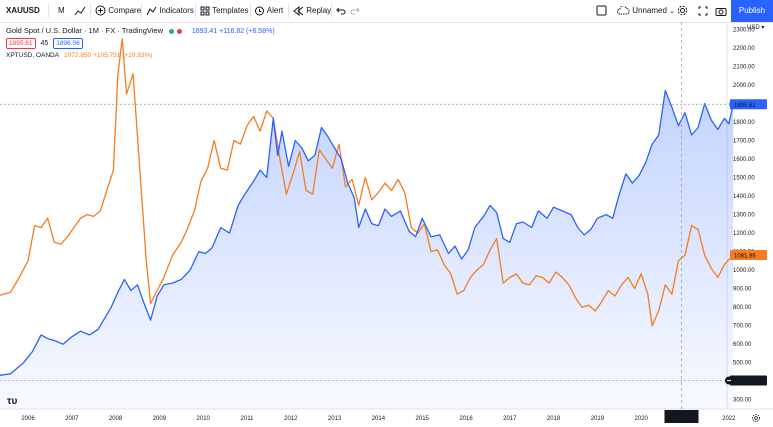 This screenshot has width=773, height=427. What do you see at coordinates (649, 10) in the screenshot?
I see `layout-name-label: Unnamed` at bounding box center [649, 10].